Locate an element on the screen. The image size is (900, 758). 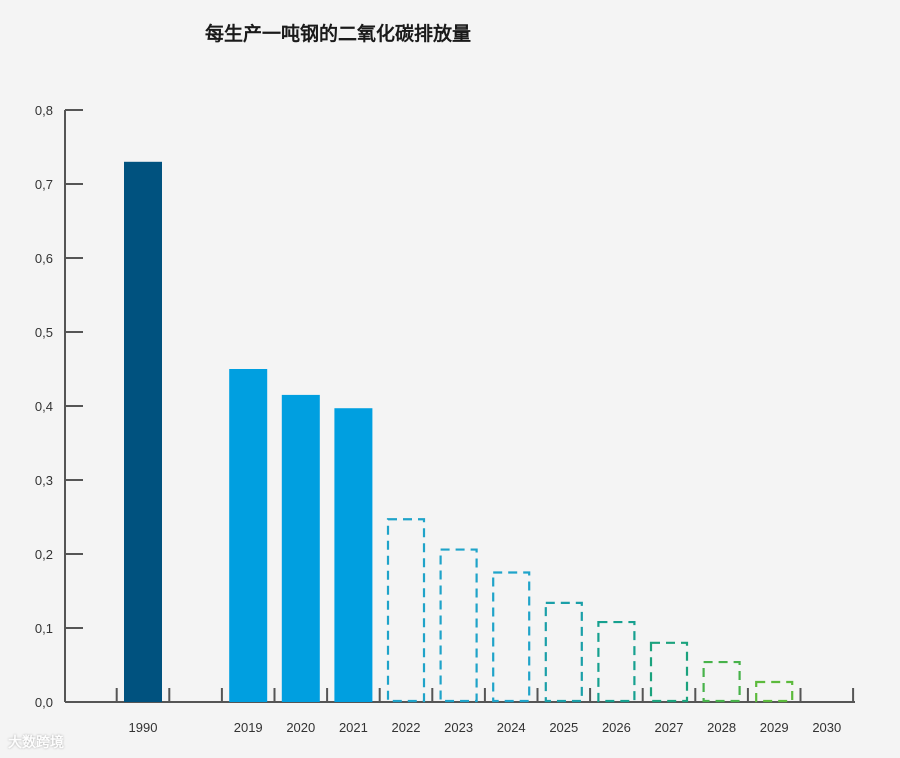
x-tick-label: 1990 is located at coordinates (143, 727).